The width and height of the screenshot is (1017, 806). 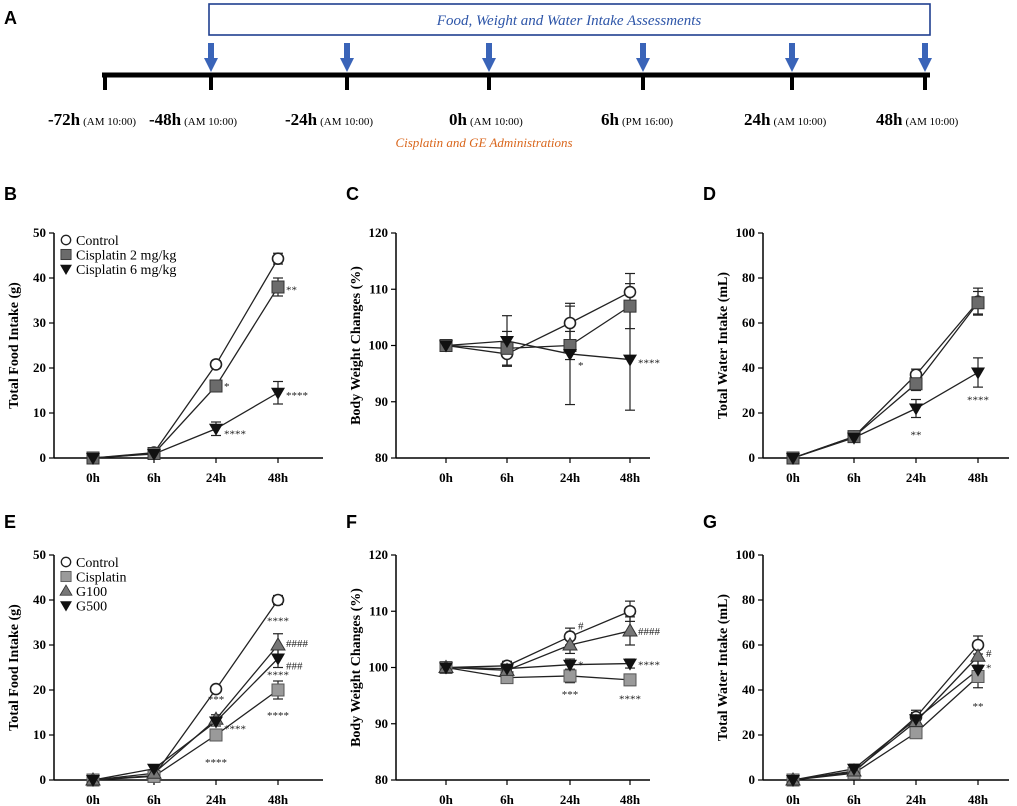 What do you see at coordinates (889, 119) in the screenshot?
I see `timepoint-time: 48h` at bounding box center [889, 119].